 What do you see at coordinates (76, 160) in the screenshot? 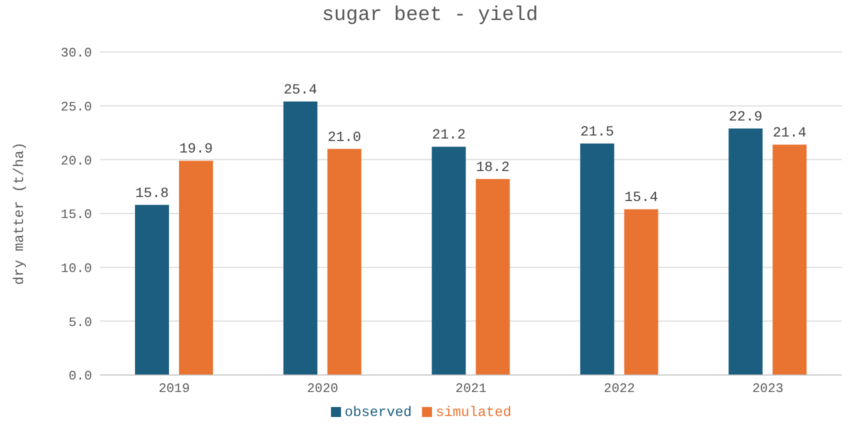
I see `y-tick-label: 20.0` at bounding box center [76, 160].